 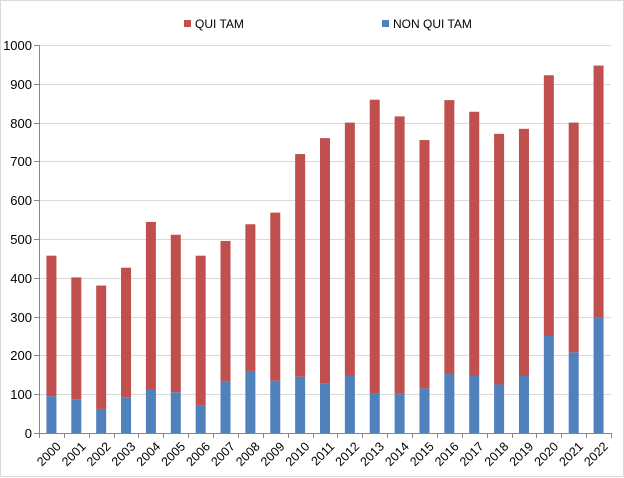 I want to click on bar-non-qui-tam-2022, so click(x=598, y=375).